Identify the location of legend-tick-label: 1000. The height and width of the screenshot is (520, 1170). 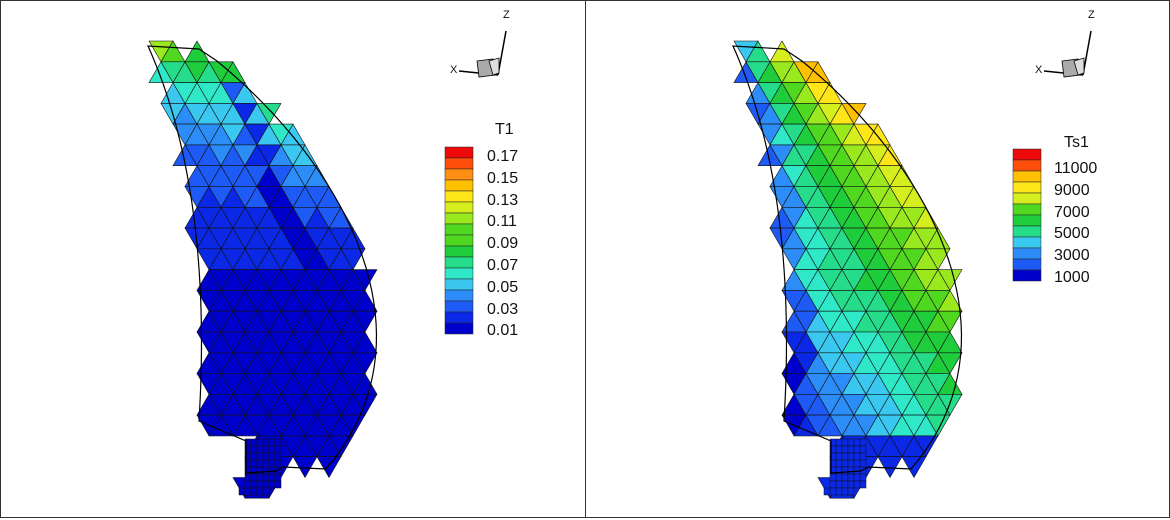
(1072, 277).